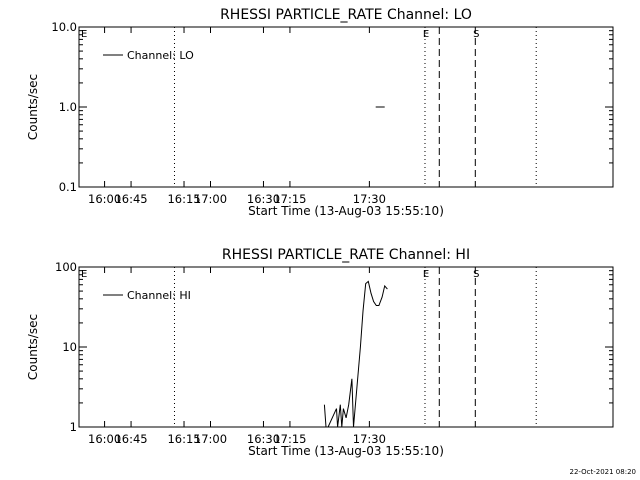  I want to click on timestamp: 22-Oct-2021 08:20, so click(603, 472).